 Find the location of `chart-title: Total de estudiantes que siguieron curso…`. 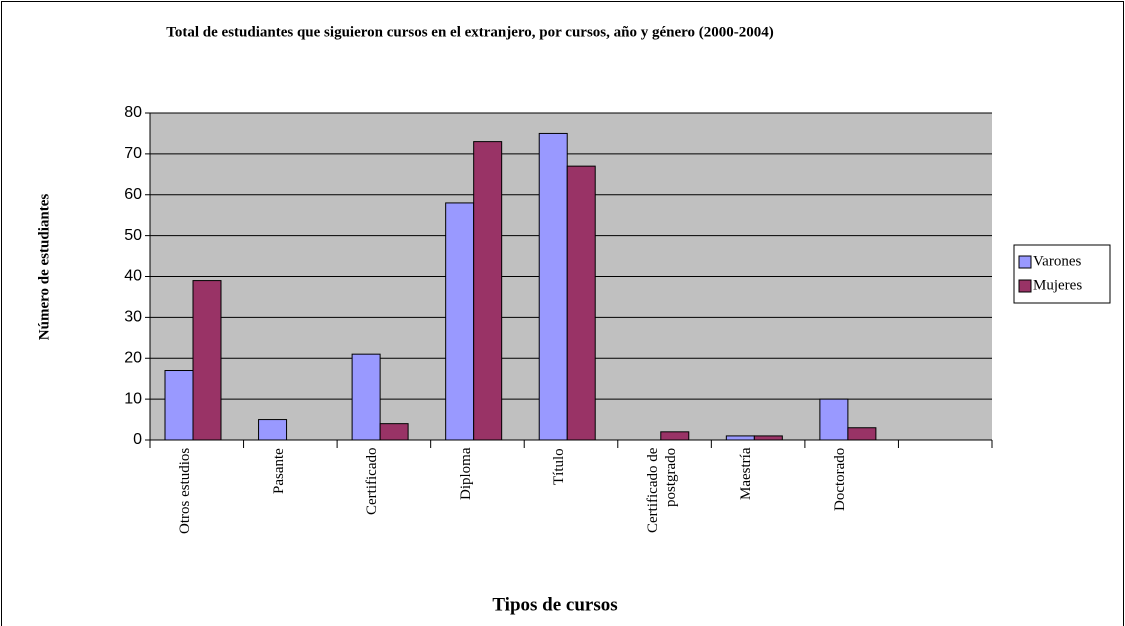

chart-title: Total de estudiantes que siguieron curso… is located at coordinates (470, 32).